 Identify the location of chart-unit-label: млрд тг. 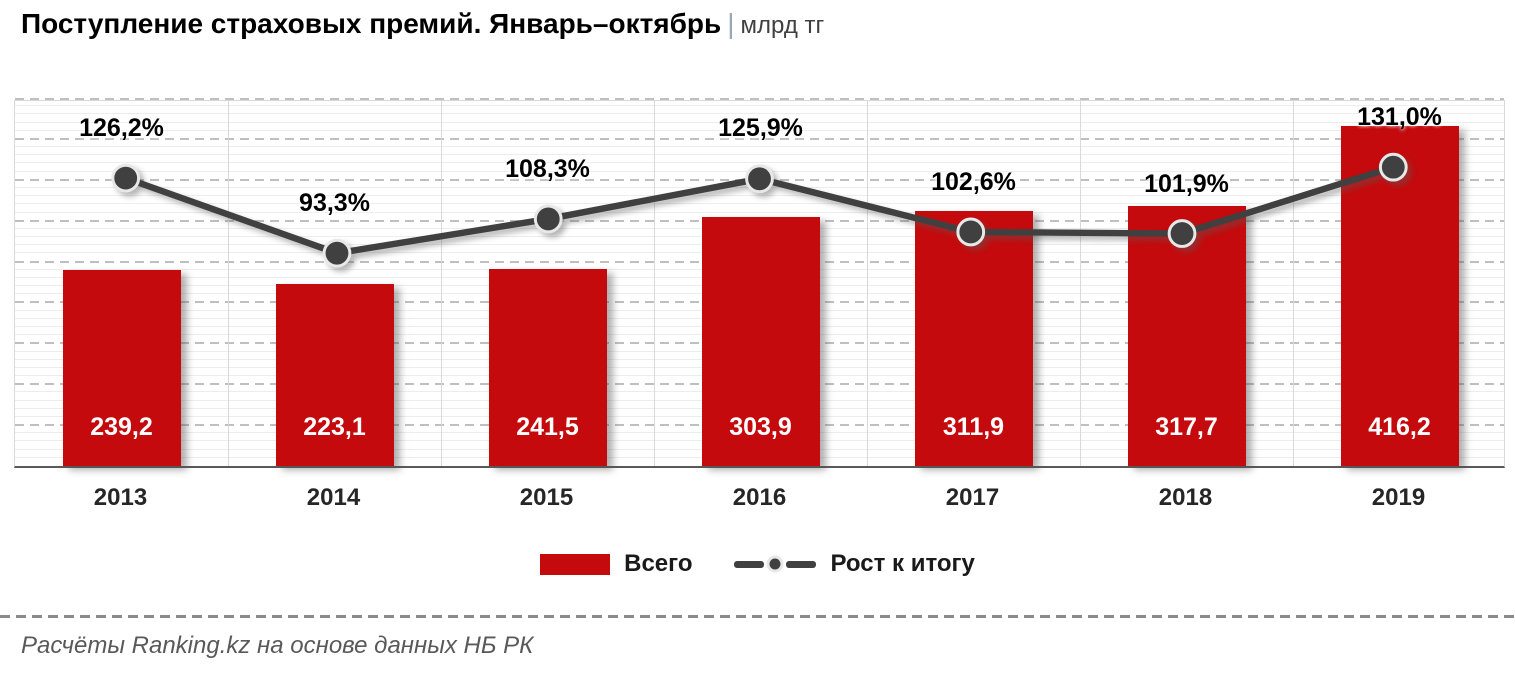
(782, 25).